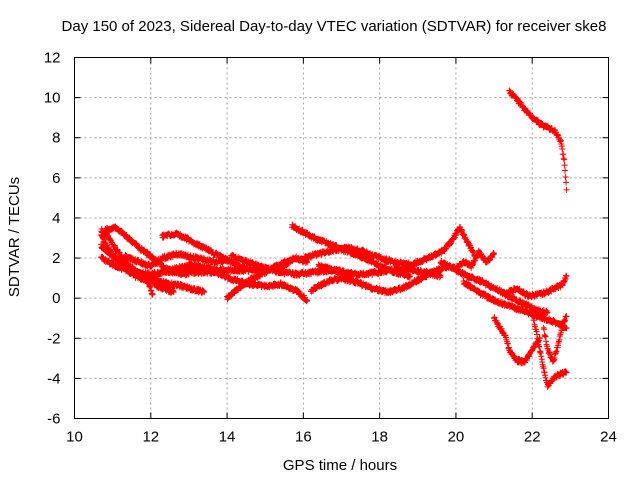  I want to click on x-tick-label: 20, so click(456, 437).